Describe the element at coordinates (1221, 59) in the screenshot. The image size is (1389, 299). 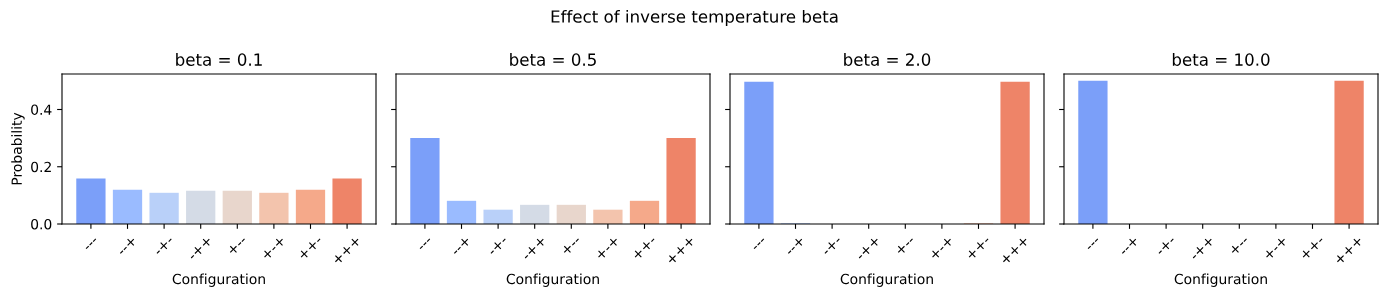
I see `chart-title: beta = 10.0` at that location.